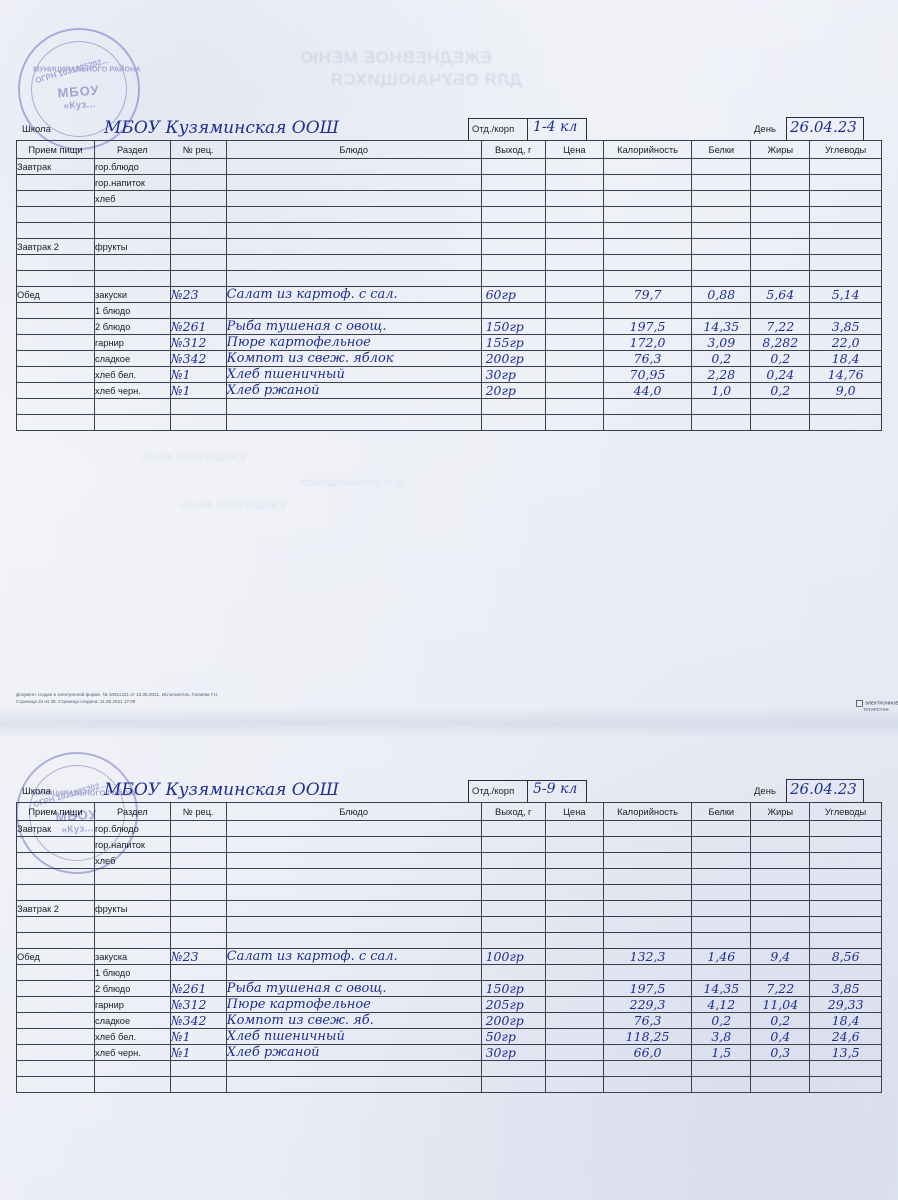 This screenshot has width=898, height=1200. I want to click on table-row: гор.напиток, so click(449, 182).